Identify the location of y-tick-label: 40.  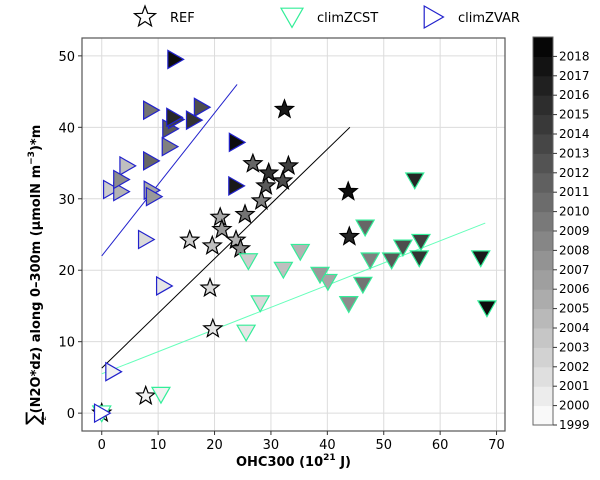
(66, 128).